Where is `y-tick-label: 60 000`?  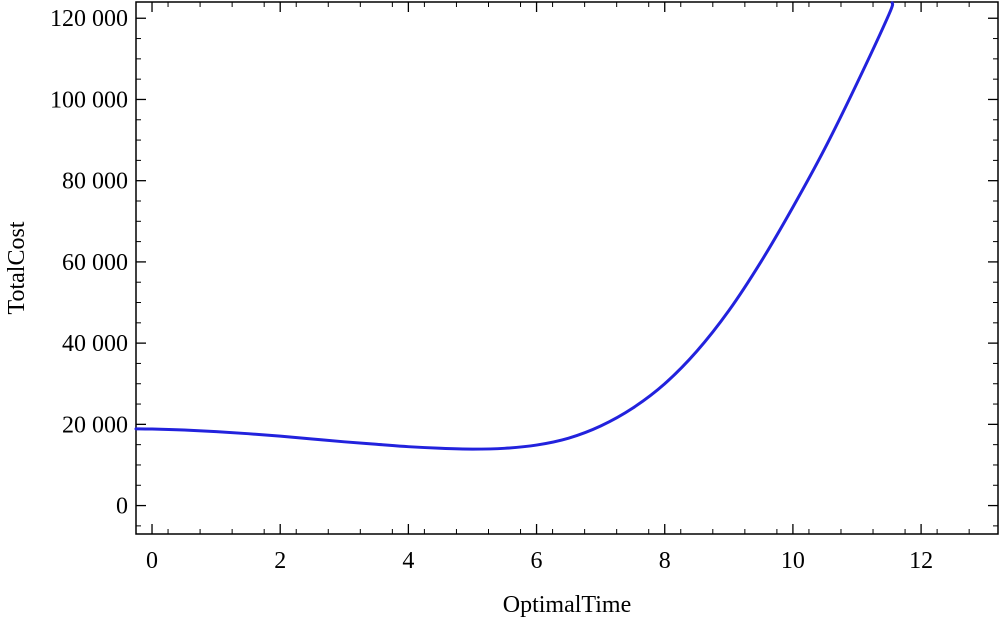
y-tick-label: 60 000 is located at coordinates (95, 263).